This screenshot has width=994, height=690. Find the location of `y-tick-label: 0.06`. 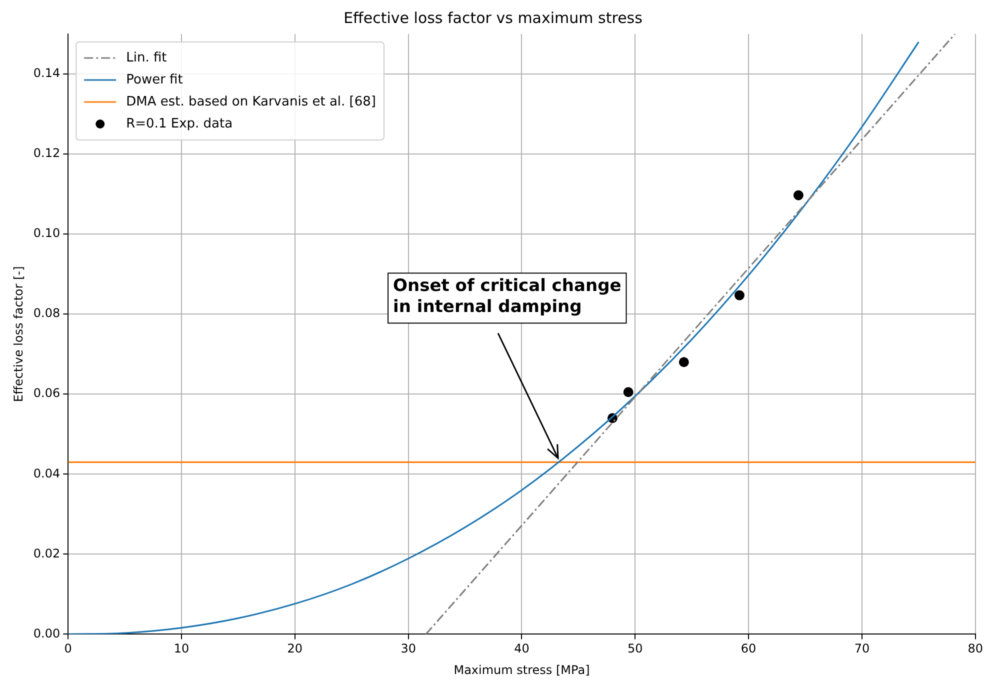

y-tick-label: 0.06 is located at coordinates (46, 393).